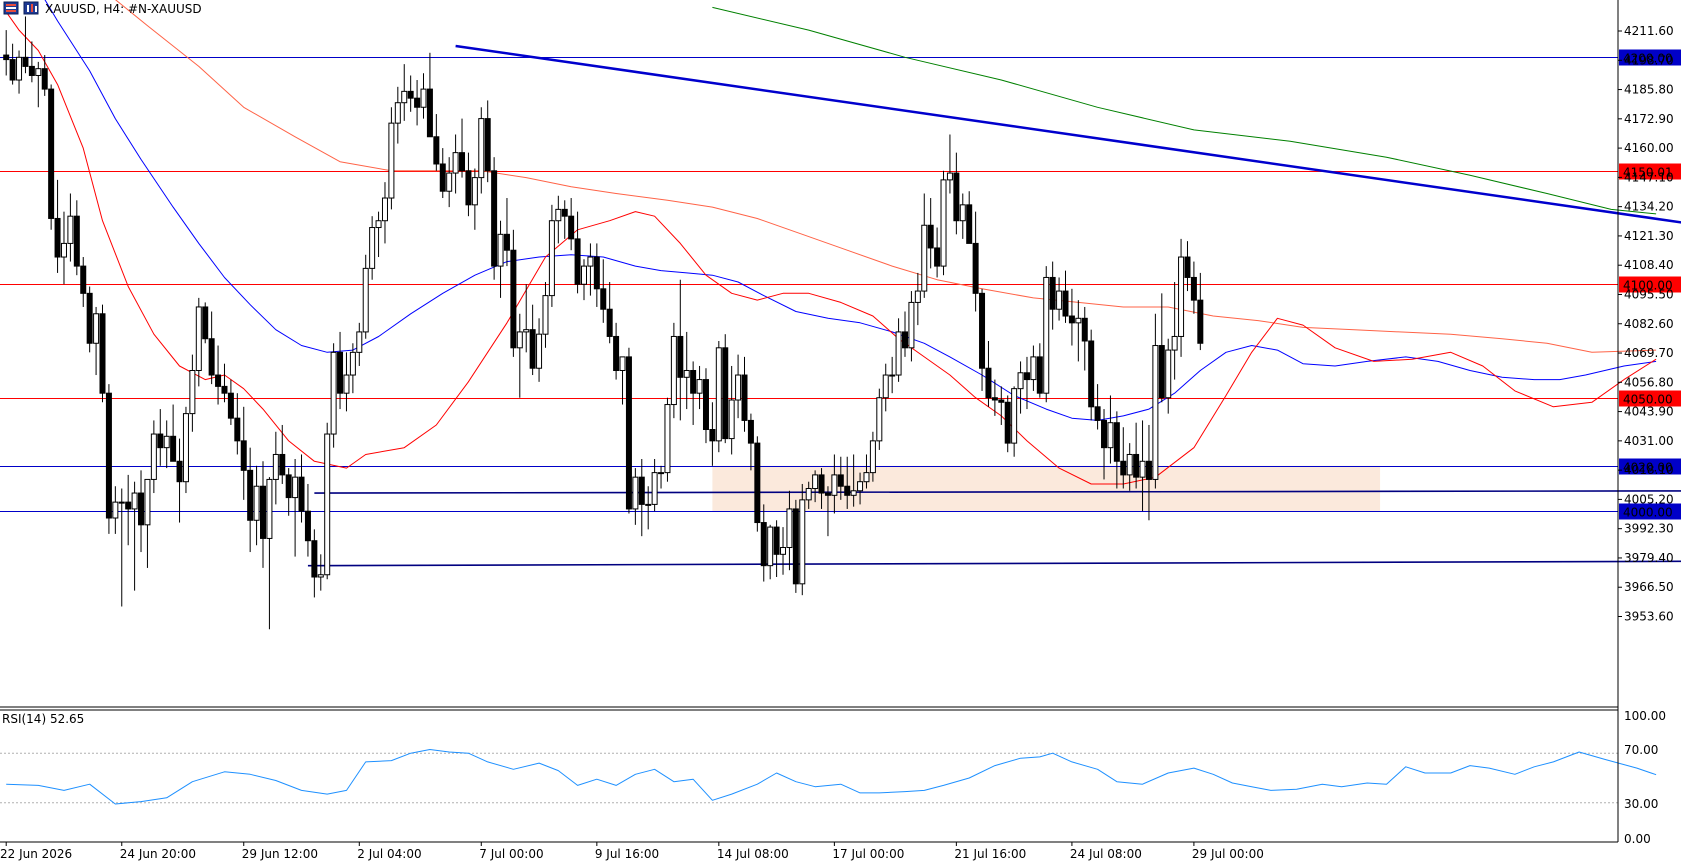 This screenshot has height=861, width=1681. I want to click on rsi-level-100: 100.00, so click(1645, 716).